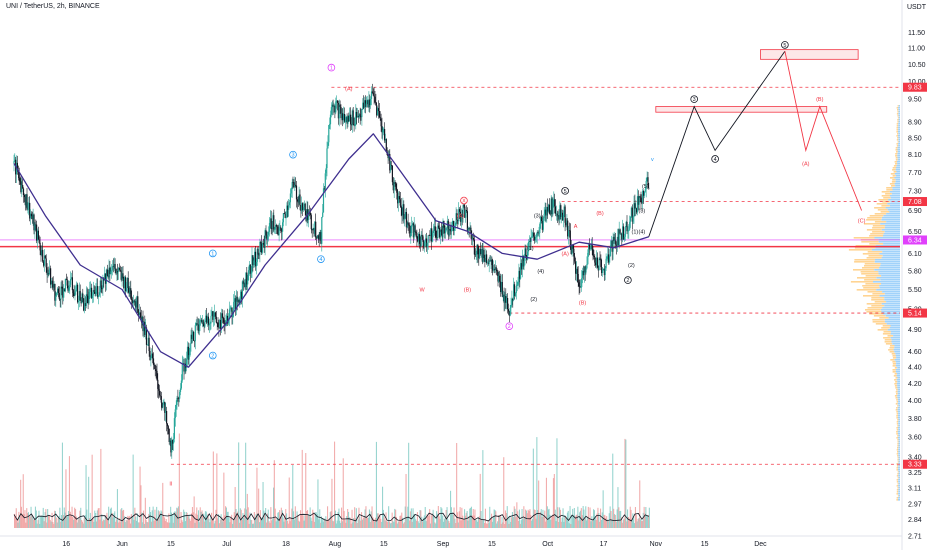  What do you see at coordinates (331, 69) in the screenshot?
I see `wave-label: 1` at bounding box center [331, 69].